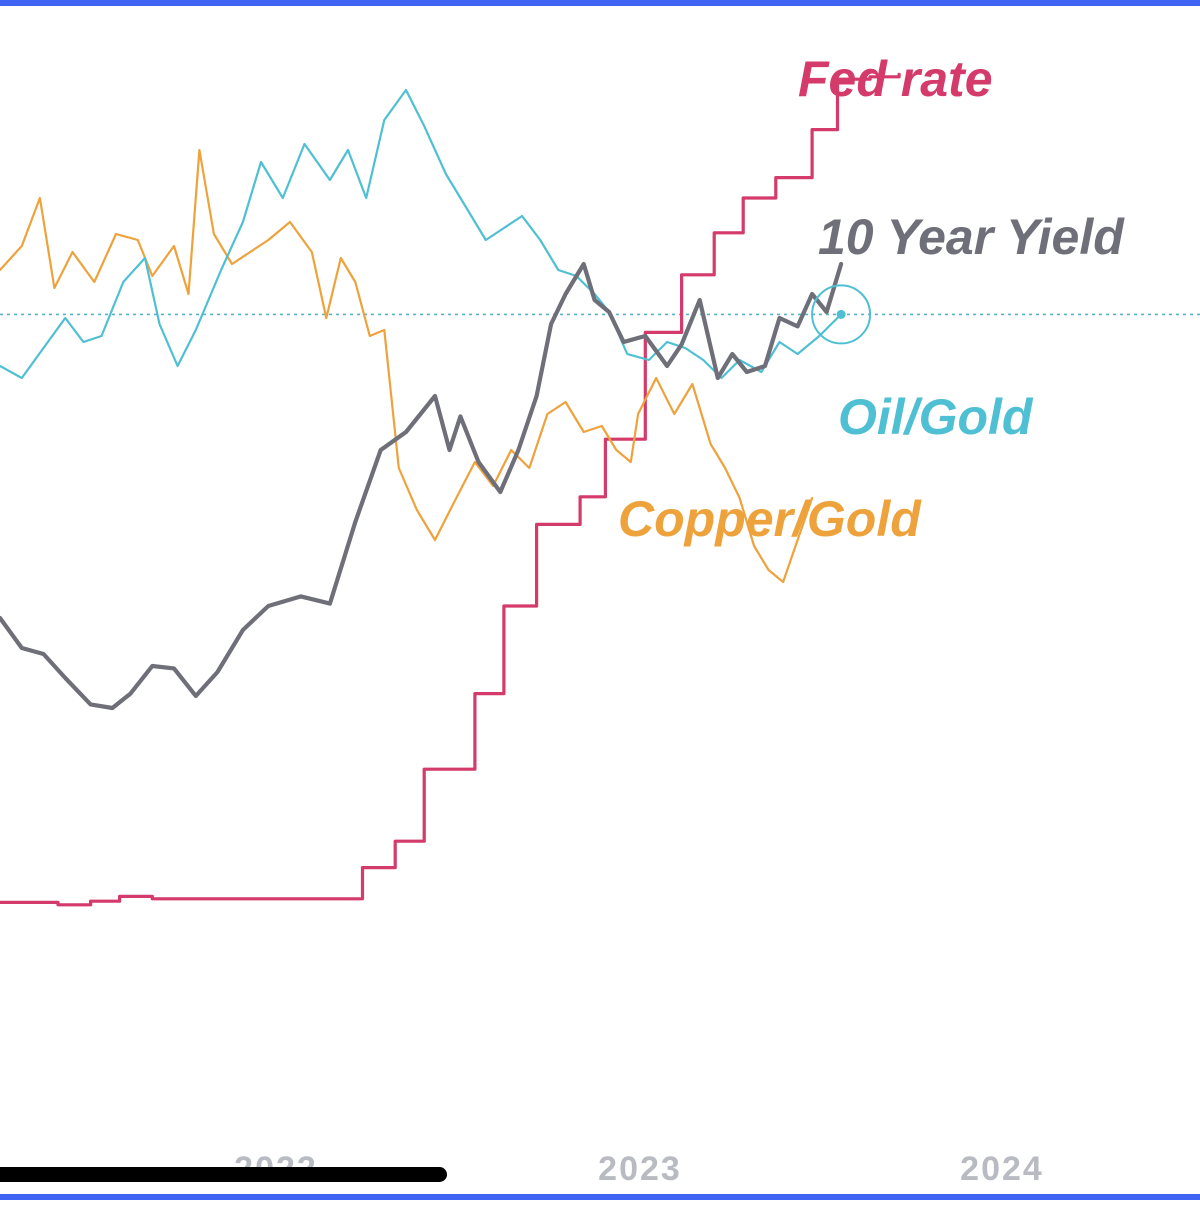  I want to click on crosshair-marker-dot, so click(841, 314).